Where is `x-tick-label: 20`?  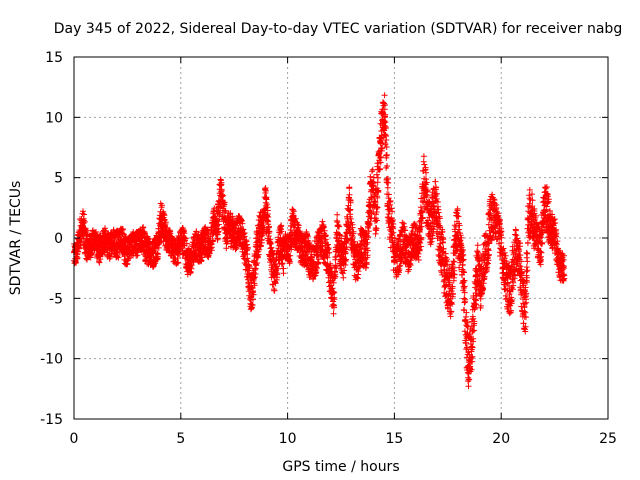
x-tick-label: 20 is located at coordinates (501, 439).